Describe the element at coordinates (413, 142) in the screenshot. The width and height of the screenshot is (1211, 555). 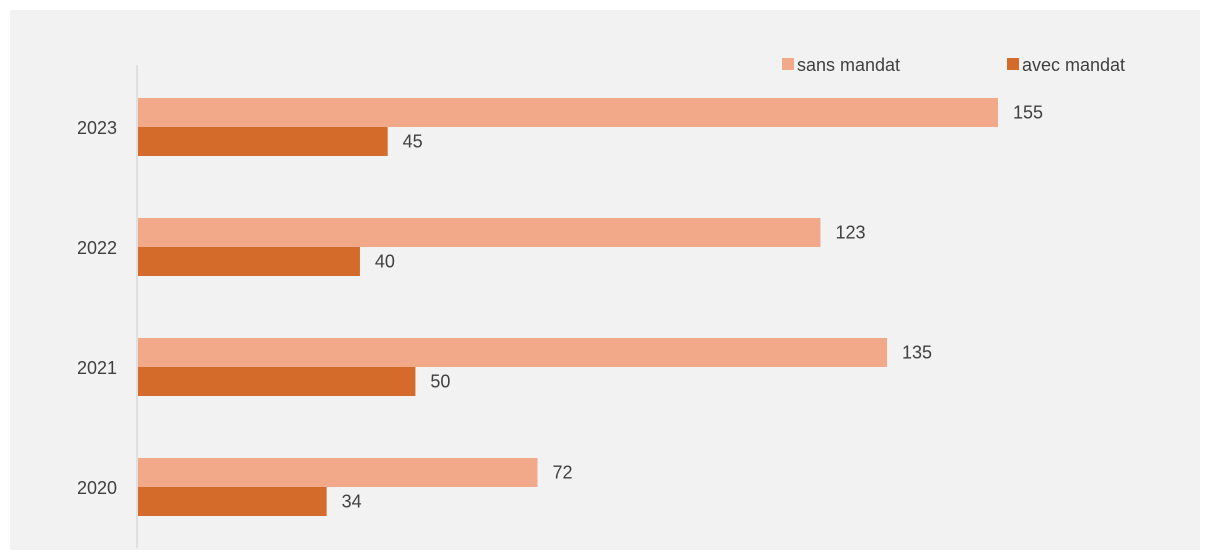
I see `data-label: 45` at that location.